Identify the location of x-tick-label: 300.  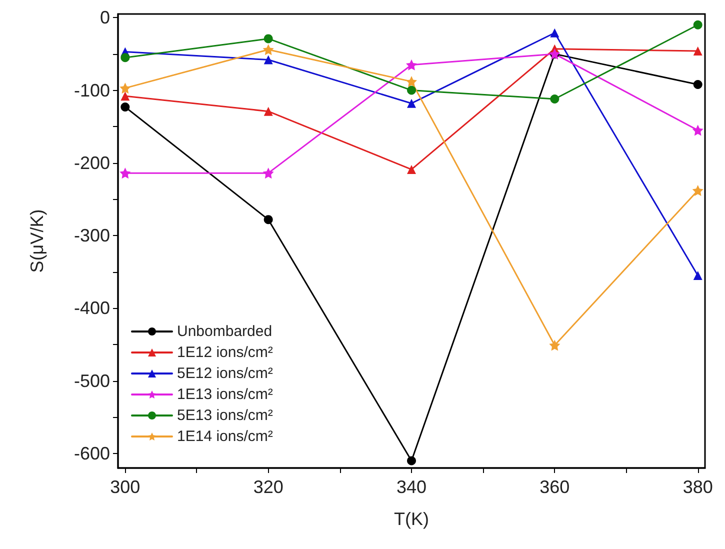
(125, 487).